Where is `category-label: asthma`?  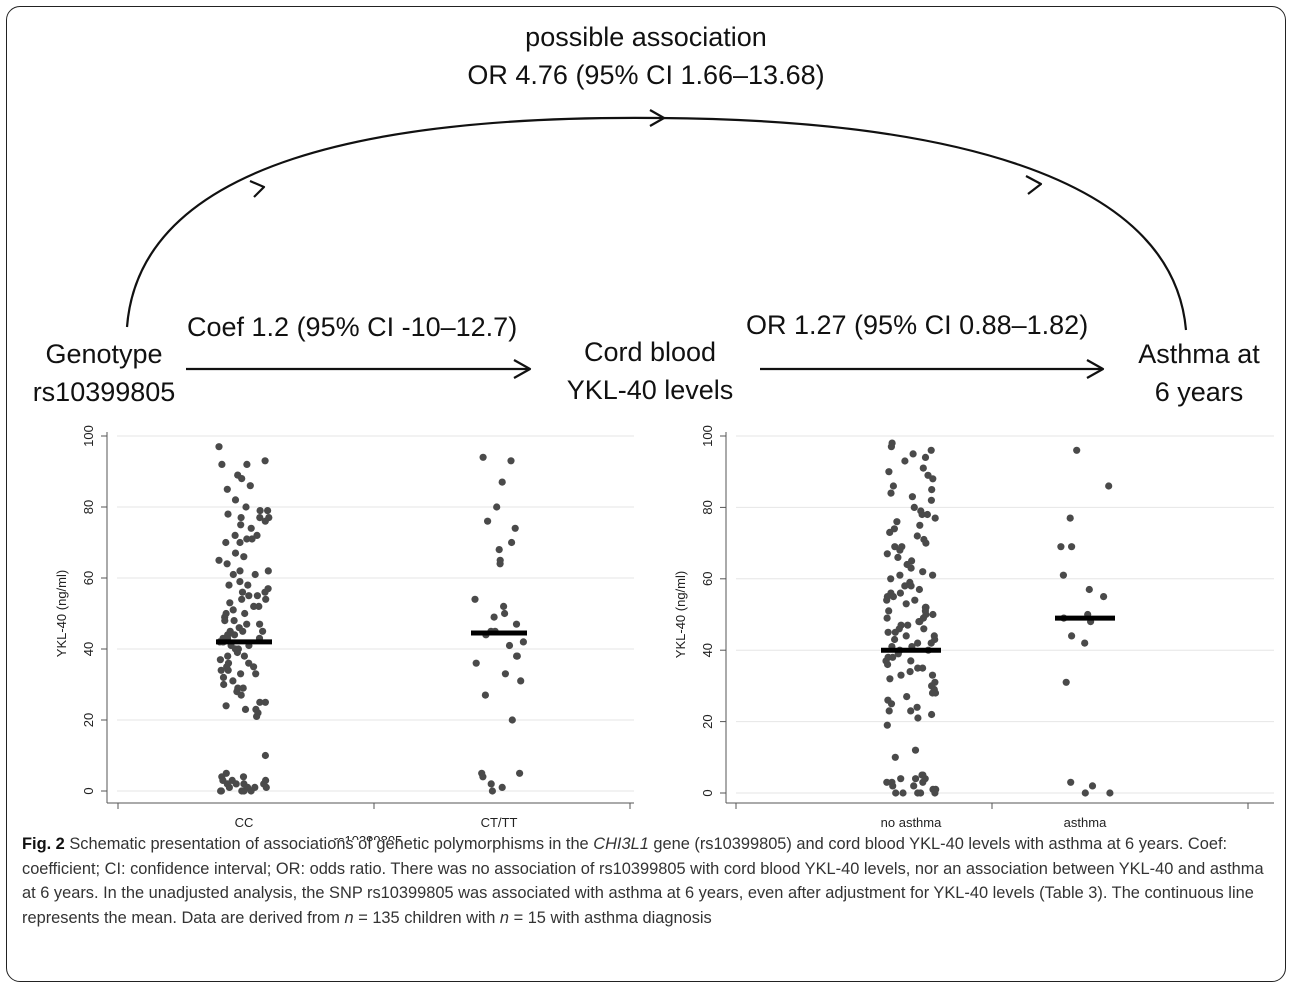 category-label: asthma is located at coordinates (1085, 822).